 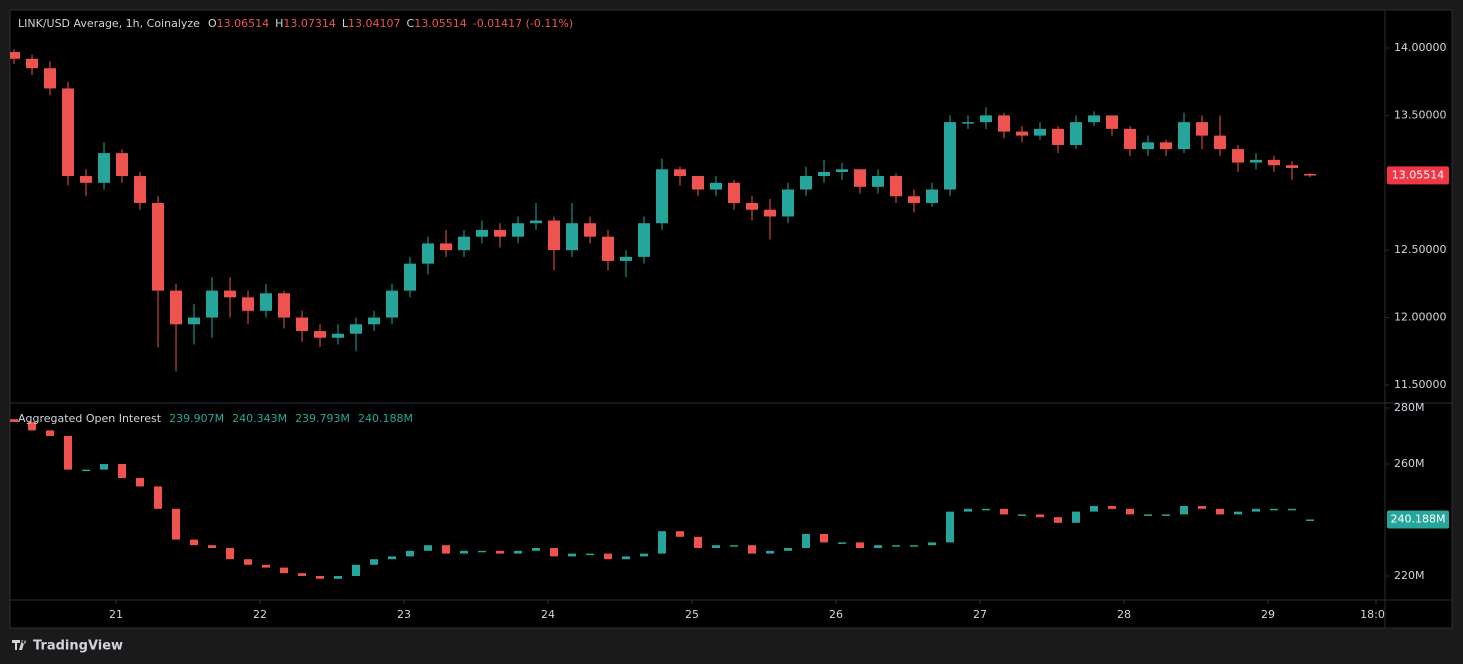 What do you see at coordinates (692, 614) in the screenshot?
I see `x-tick-label: 25` at bounding box center [692, 614].